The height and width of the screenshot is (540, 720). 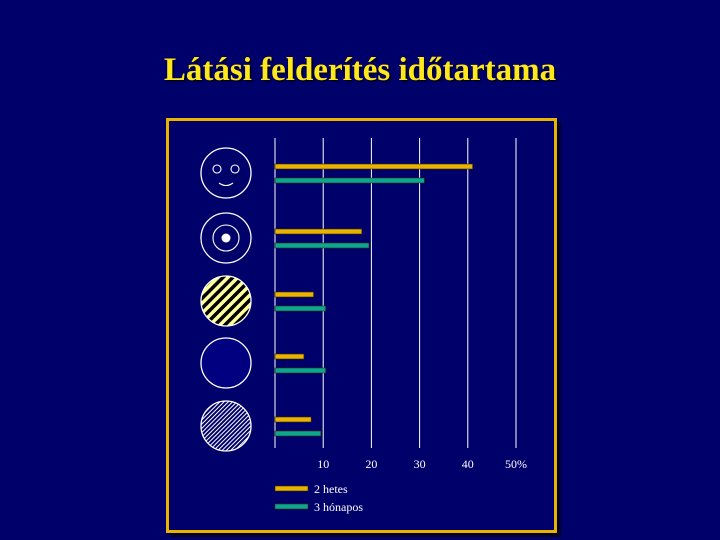 I want to click on hatched-circle-icon, so click(x=226, y=426).